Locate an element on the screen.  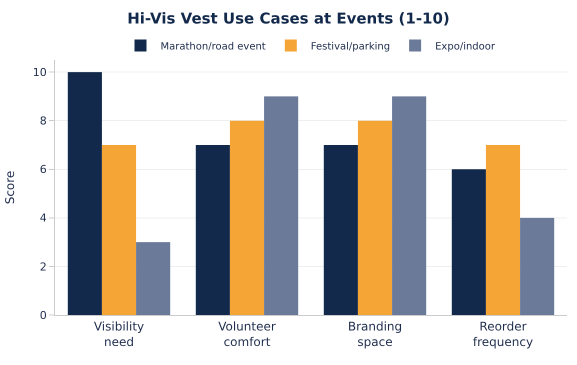
y-tick-label: 0 is located at coordinates (43, 315).